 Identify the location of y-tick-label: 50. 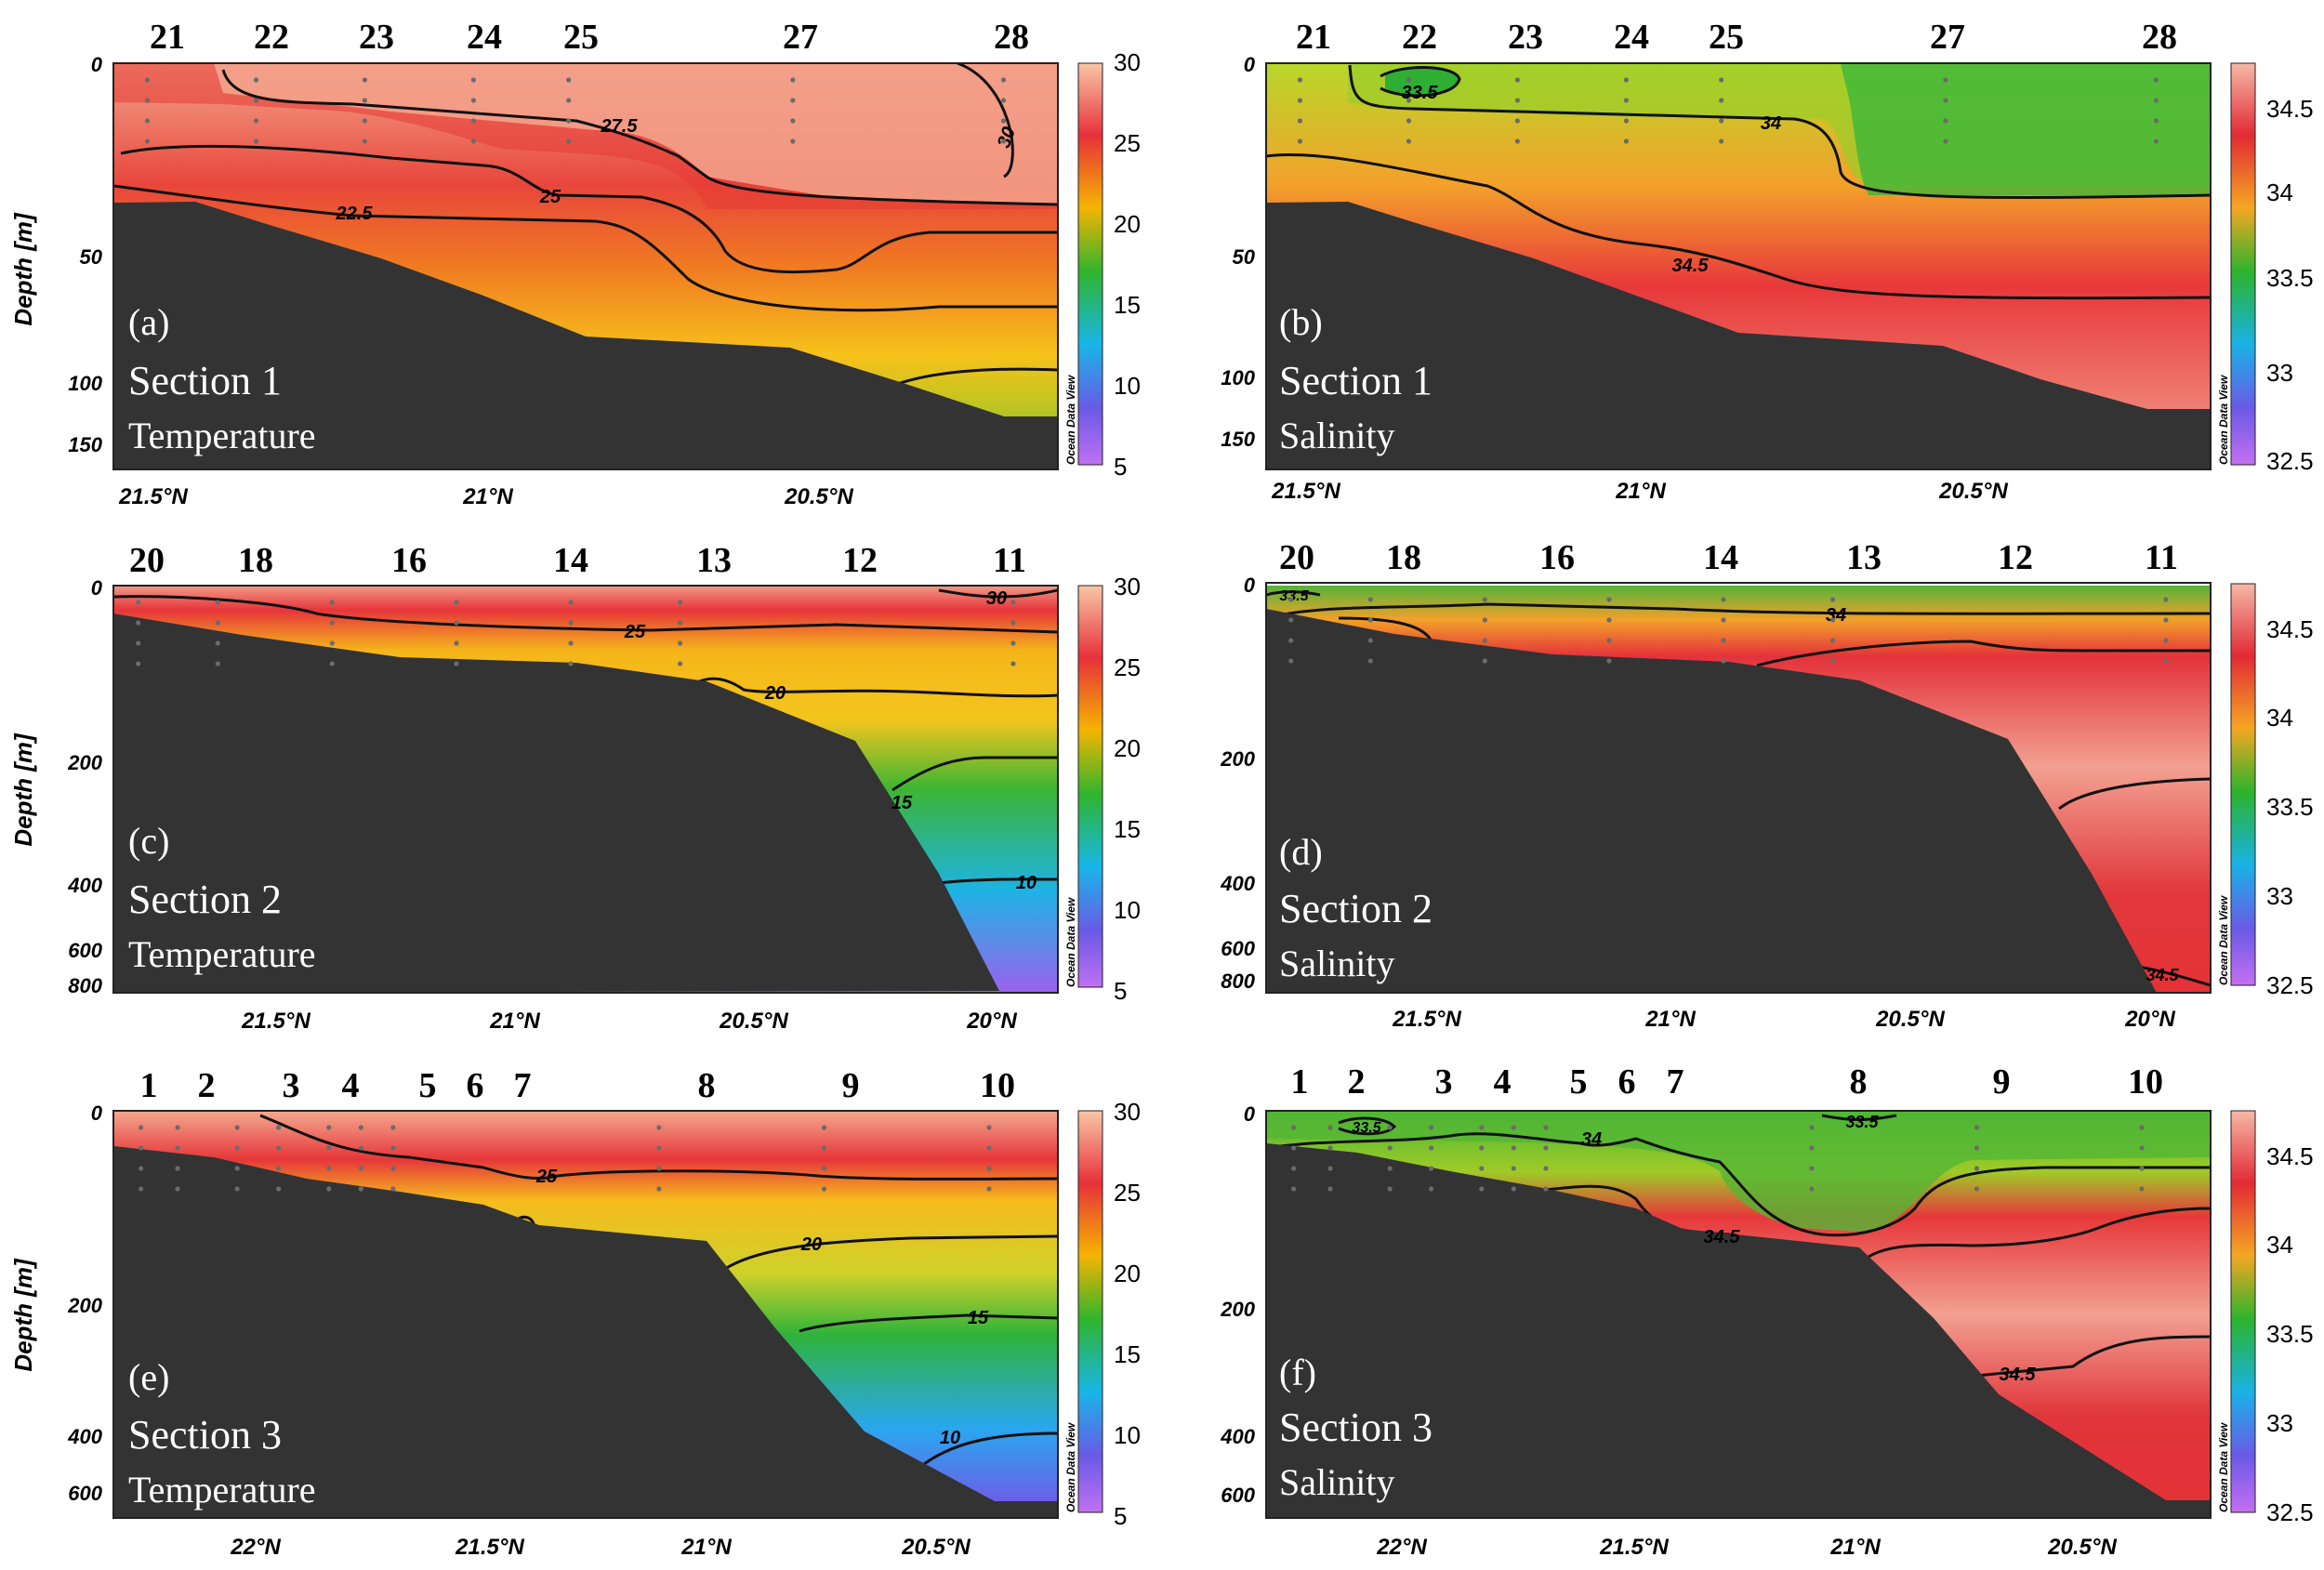
(1244, 257).